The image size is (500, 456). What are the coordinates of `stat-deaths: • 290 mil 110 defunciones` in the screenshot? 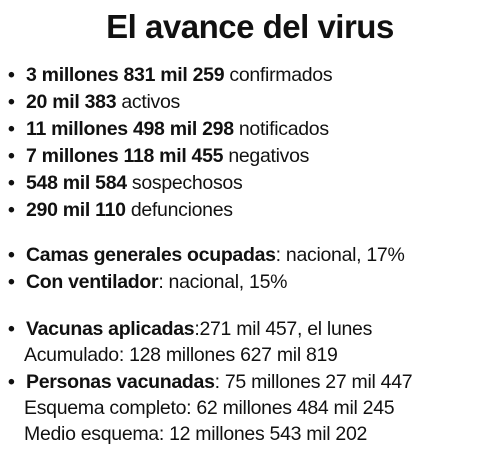 It's located at (120, 210).